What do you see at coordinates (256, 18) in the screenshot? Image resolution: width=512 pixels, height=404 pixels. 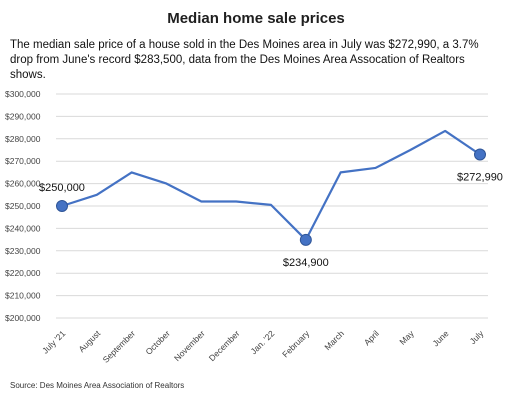 I see `chart-title: Median home sale prices` at bounding box center [256, 18].